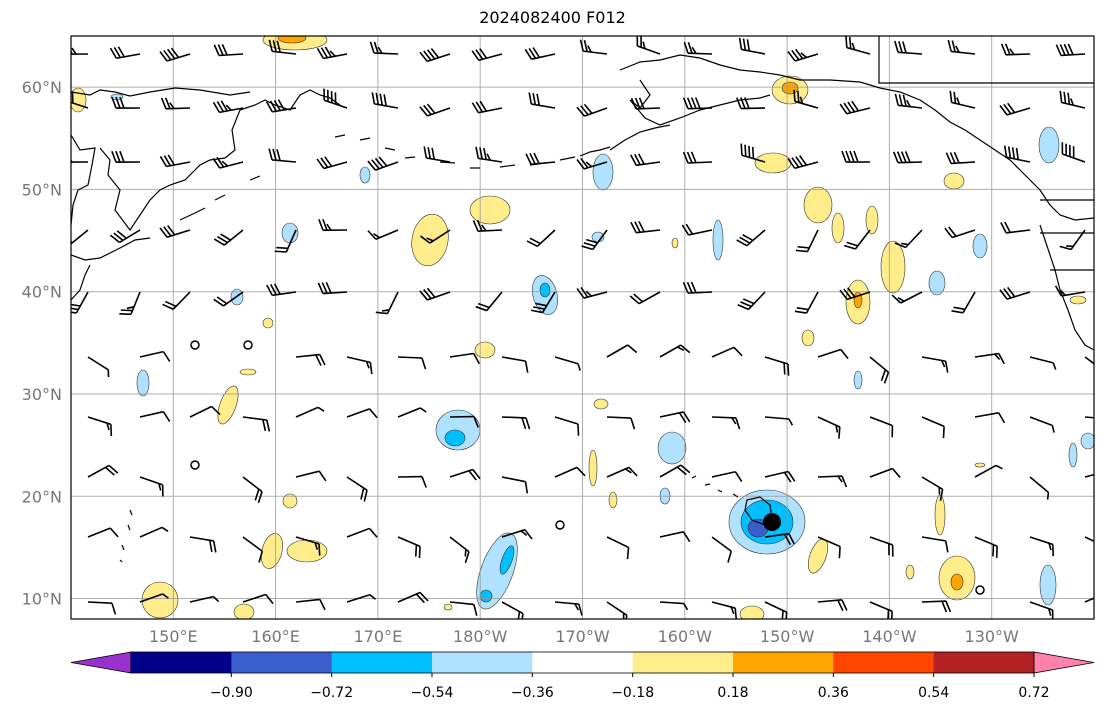 This screenshot has height=712, width=1105. What do you see at coordinates (1064, 662) in the screenshot?
I see `colorbar-extend-high` at bounding box center [1064, 662].